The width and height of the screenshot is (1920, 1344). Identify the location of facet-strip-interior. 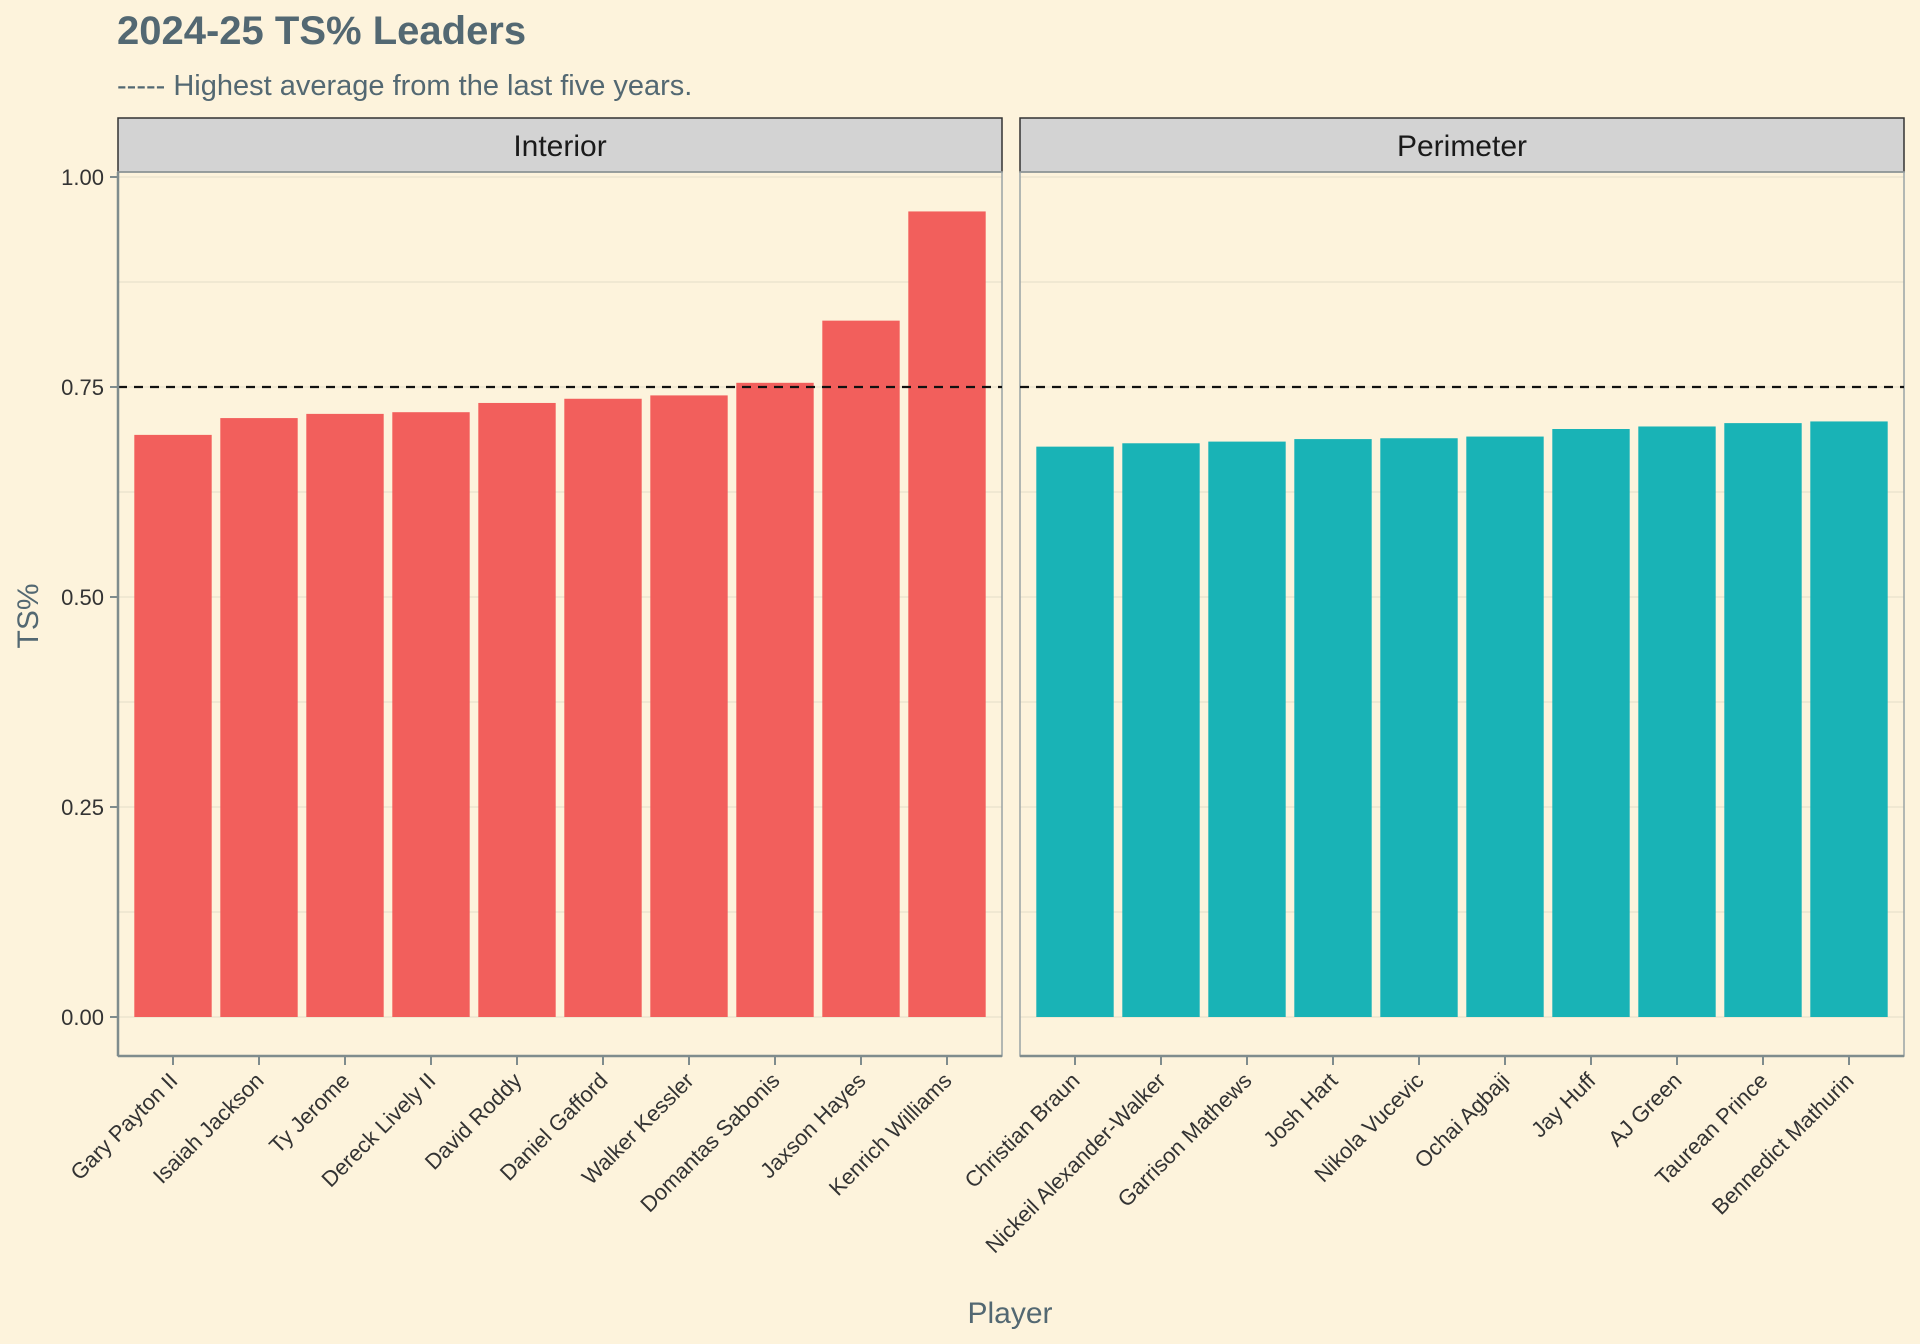
(560, 145).